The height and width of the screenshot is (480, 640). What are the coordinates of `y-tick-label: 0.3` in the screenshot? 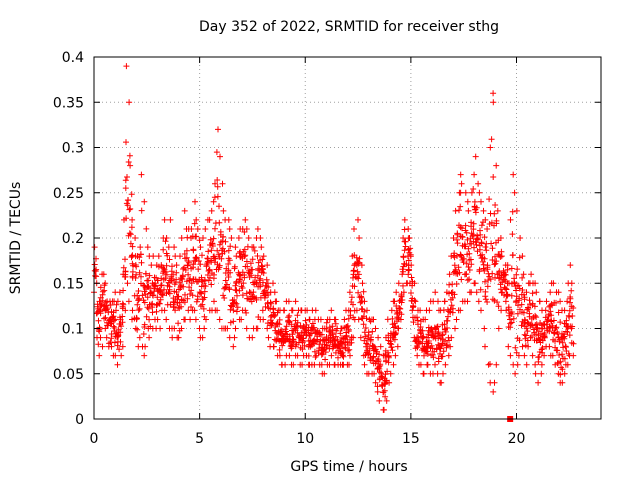 It's located at (73, 149).